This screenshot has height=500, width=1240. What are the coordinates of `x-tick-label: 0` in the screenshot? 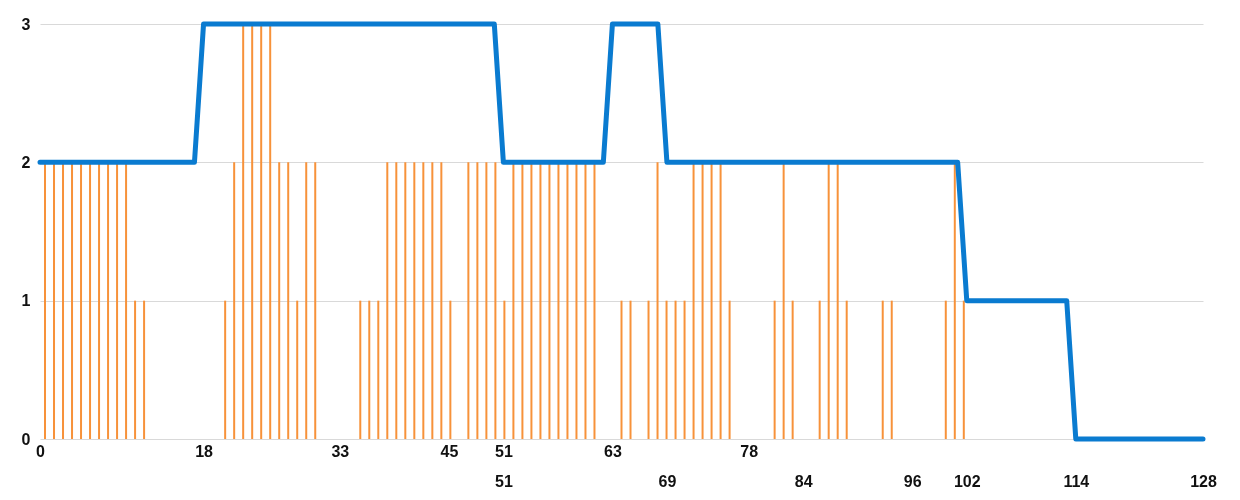 It's located at (41, 451).